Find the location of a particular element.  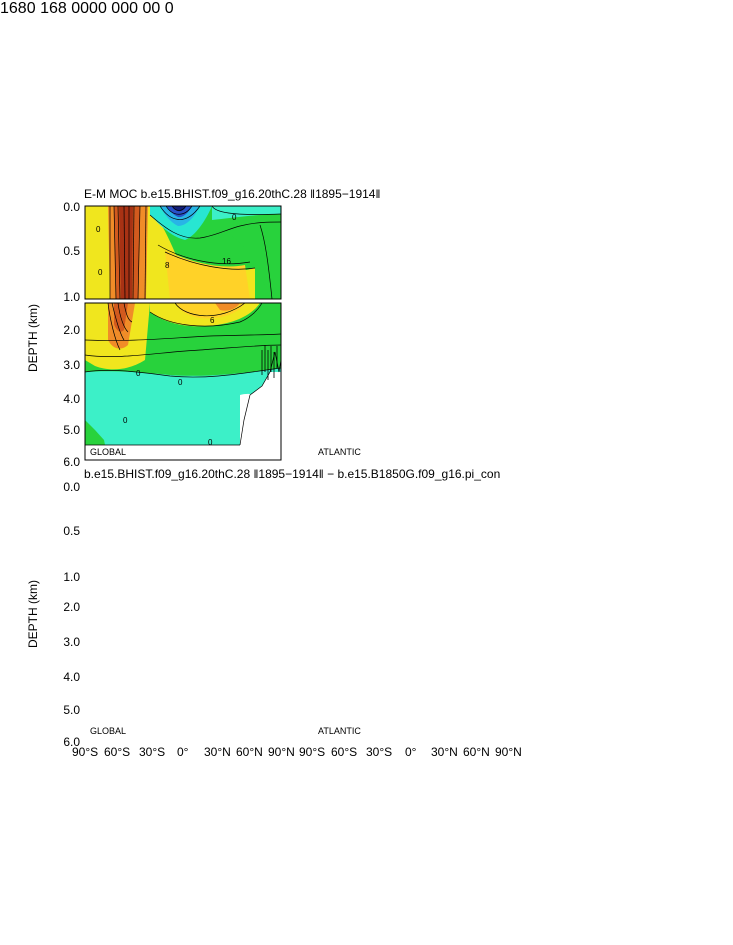

xtick-right-0: 90°S is located at coordinates (312, 752).